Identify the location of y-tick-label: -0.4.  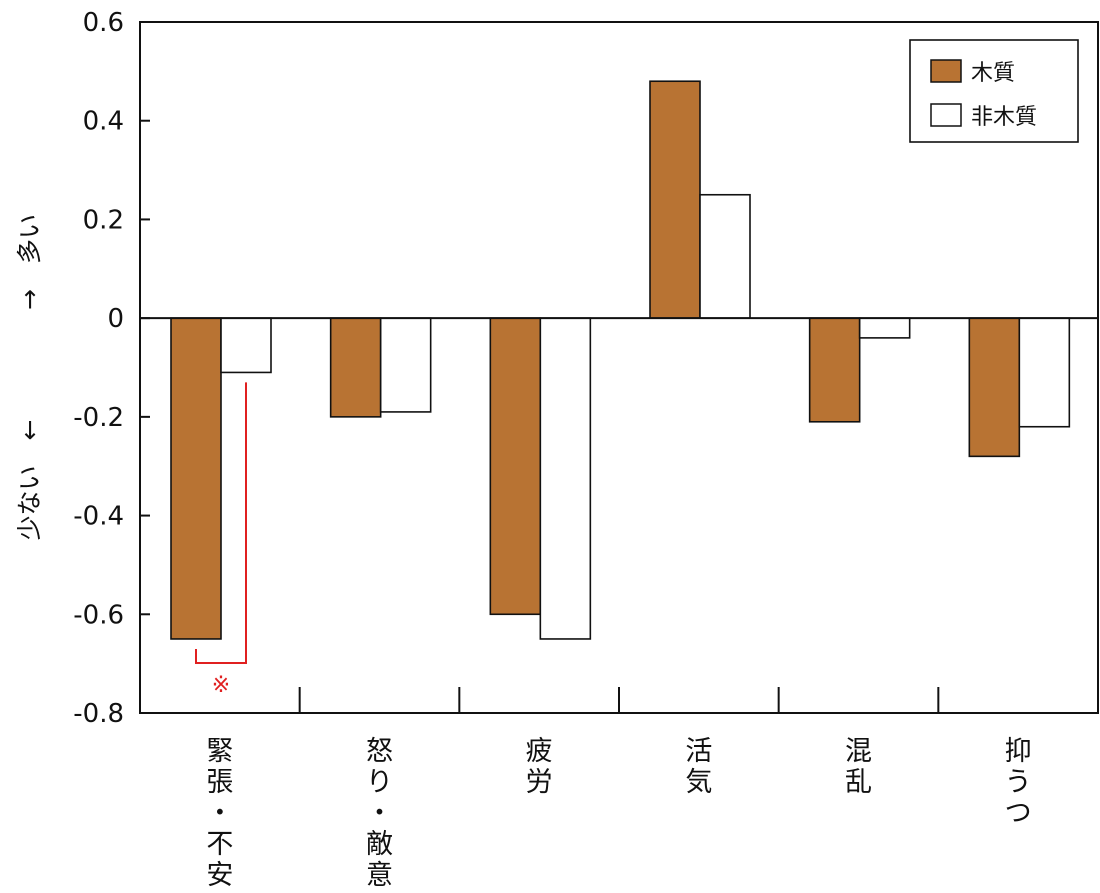
(98, 517).